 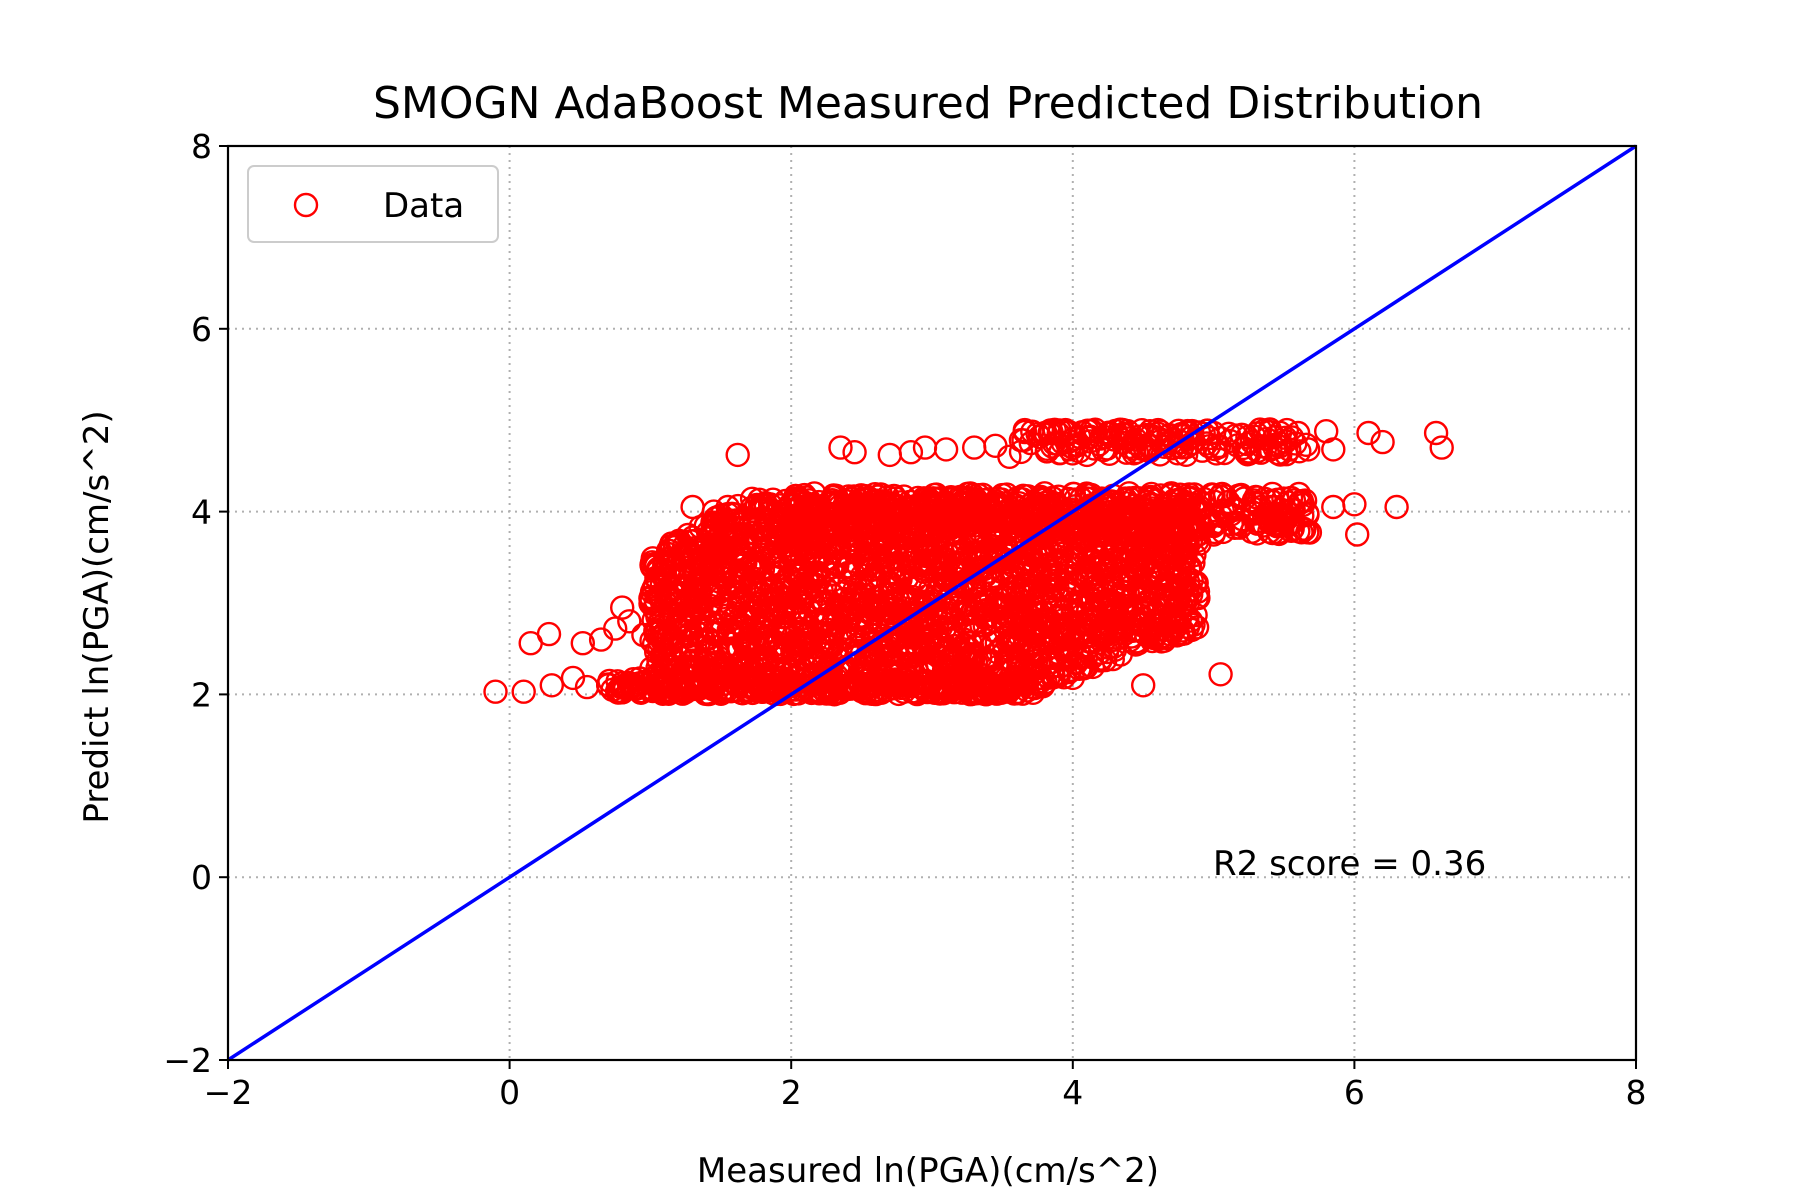 I want to click on y-tick-label: 0, so click(x=201, y=877).